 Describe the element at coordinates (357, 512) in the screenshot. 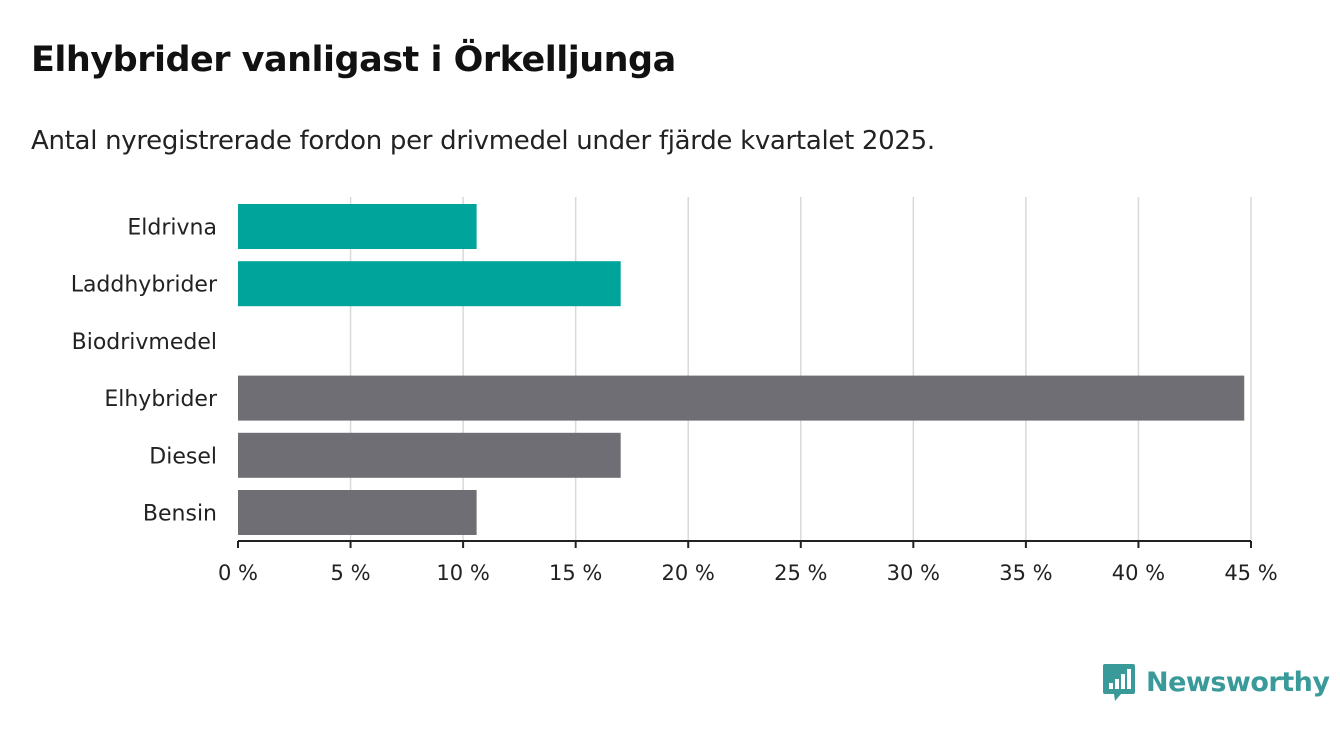

I see `bar-bensin` at that location.